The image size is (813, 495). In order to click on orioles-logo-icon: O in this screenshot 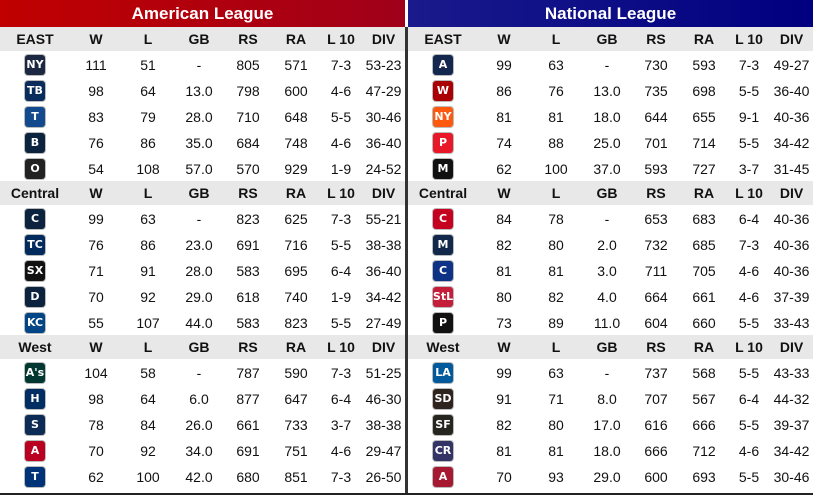, I will do `click(35, 168)`.